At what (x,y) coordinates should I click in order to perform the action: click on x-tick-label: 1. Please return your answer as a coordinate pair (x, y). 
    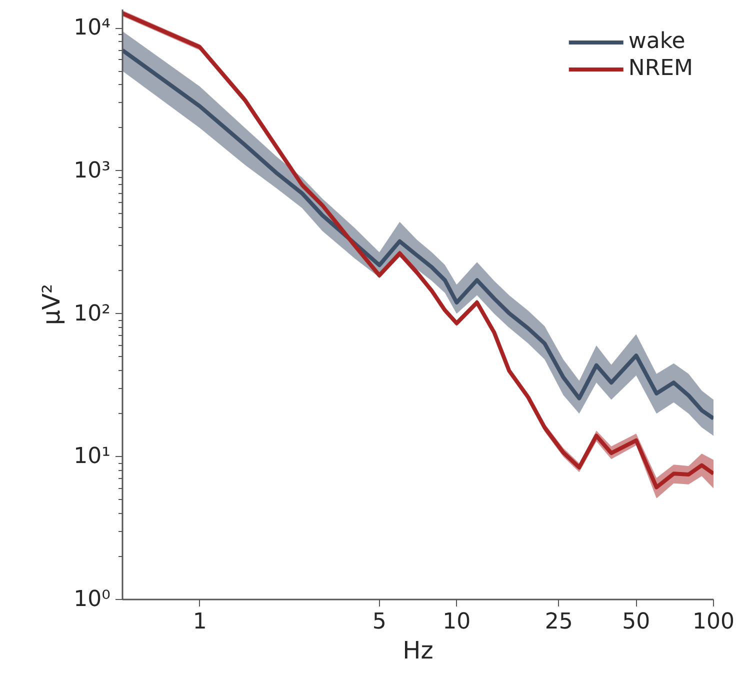
    Looking at the image, I should click on (199, 622).